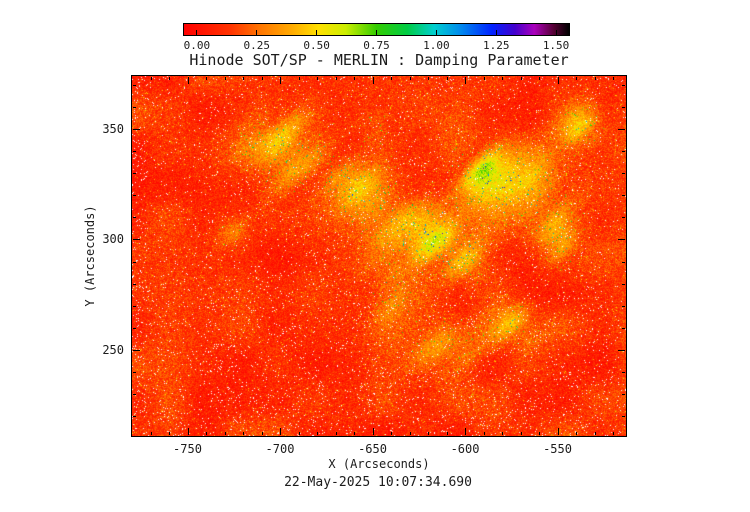 The width and height of the screenshot is (750, 512). What do you see at coordinates (556, 45) in the screenshot?
I see `colorbar-tick-label: 1.50` at bounding box center [556, 45].